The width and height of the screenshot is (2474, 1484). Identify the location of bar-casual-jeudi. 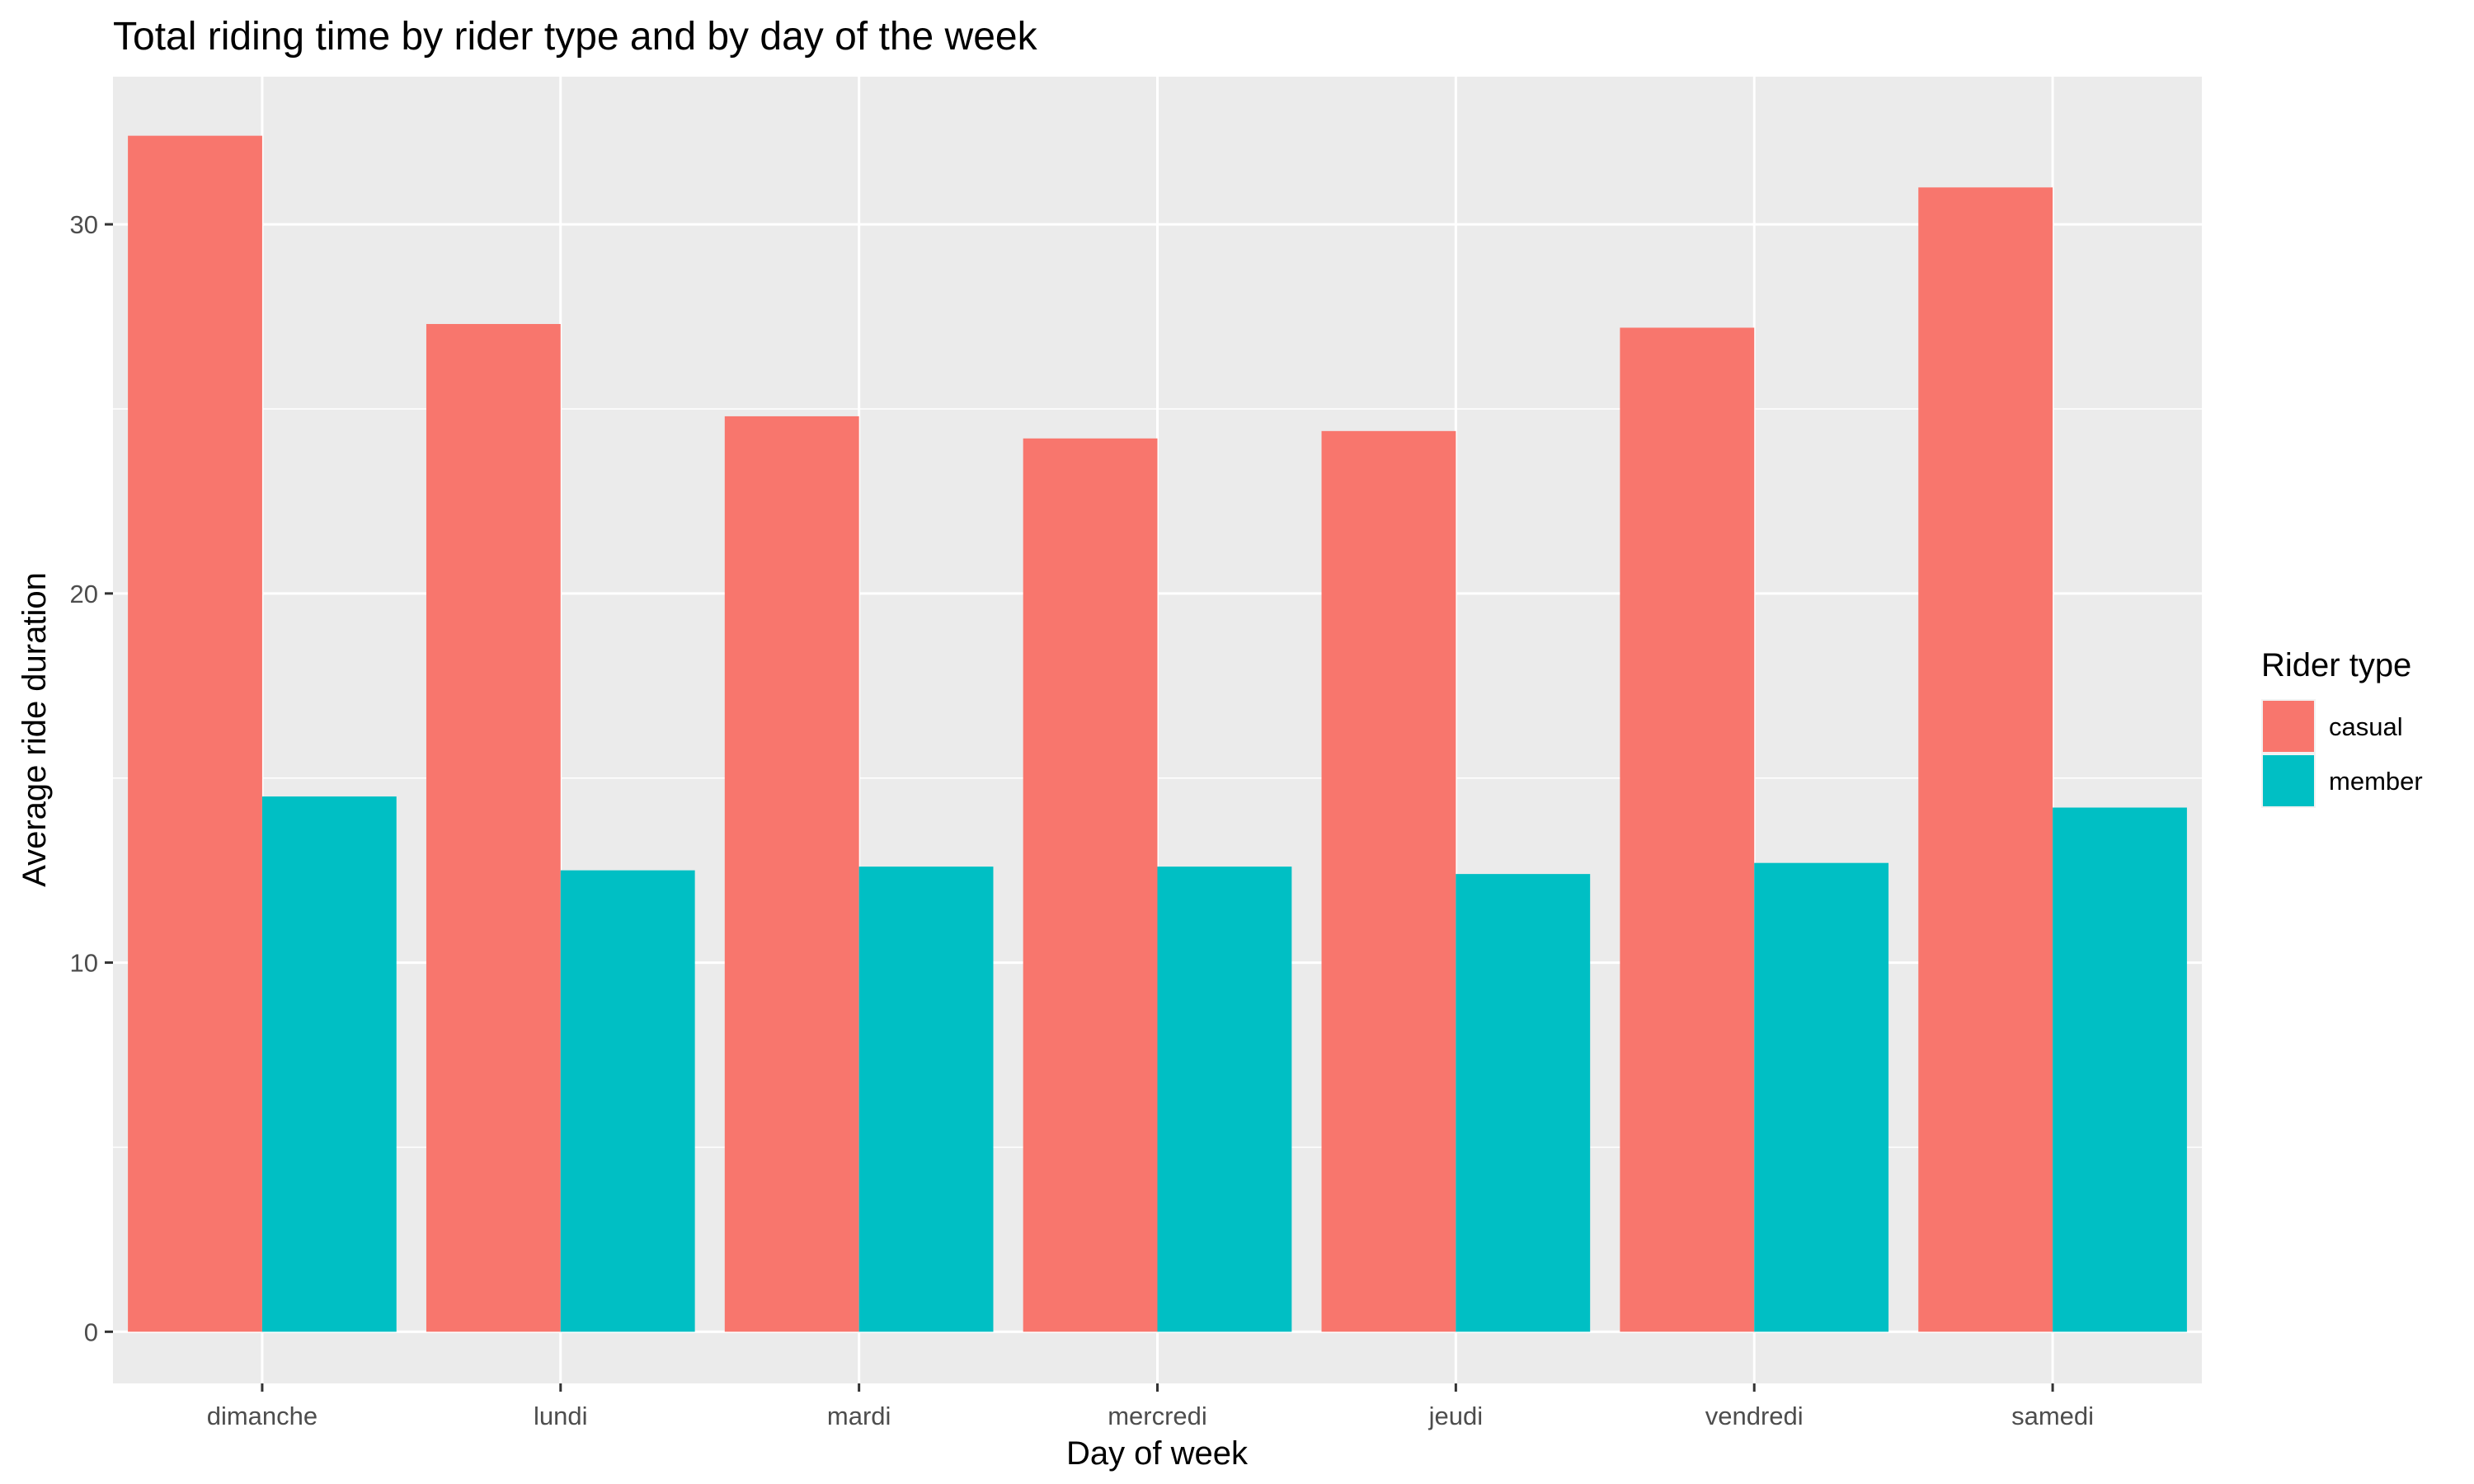
(1388, 881).